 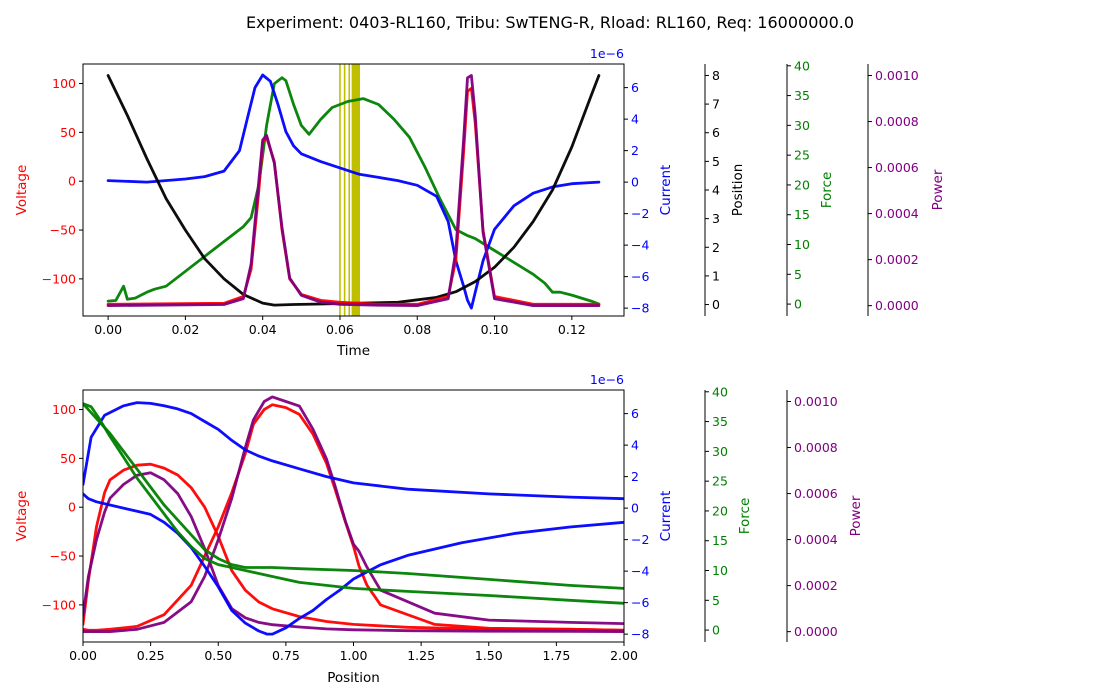 I want to click on x-tick-label: 1.75, so click(x=556, y=655).